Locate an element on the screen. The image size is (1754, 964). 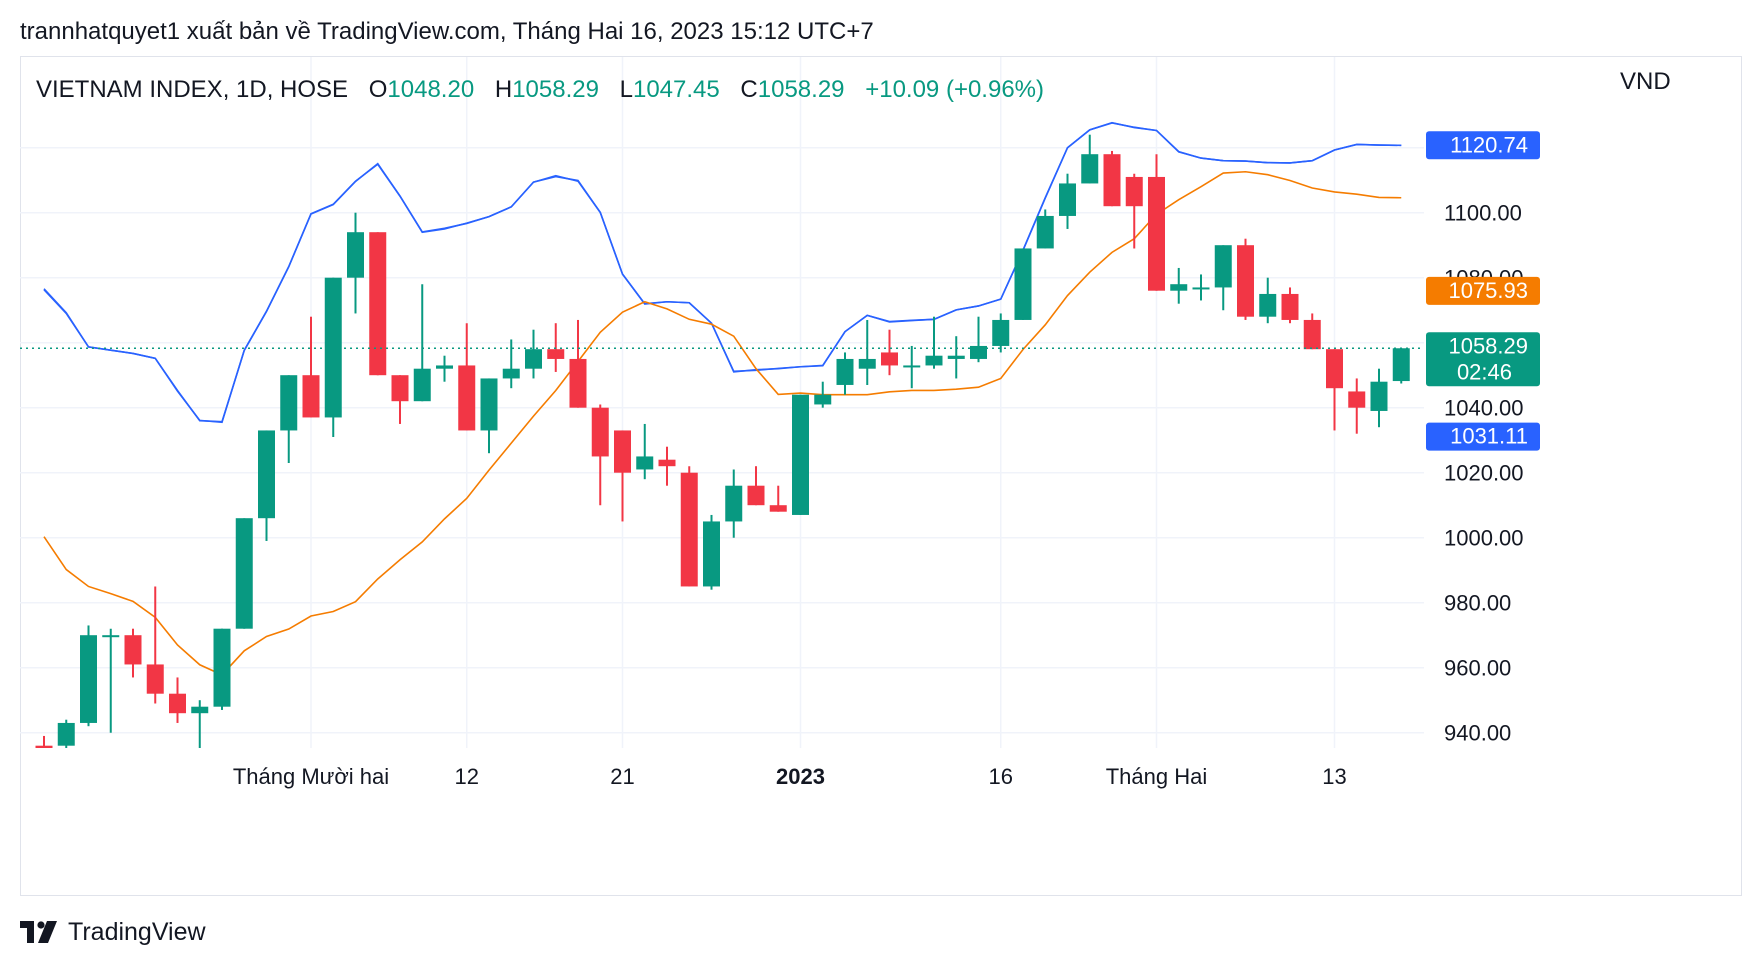
time-axis: Tháng Mười hai 12 21 2023 16 Tháng Hai 13 is located at coordinates (790, 776).